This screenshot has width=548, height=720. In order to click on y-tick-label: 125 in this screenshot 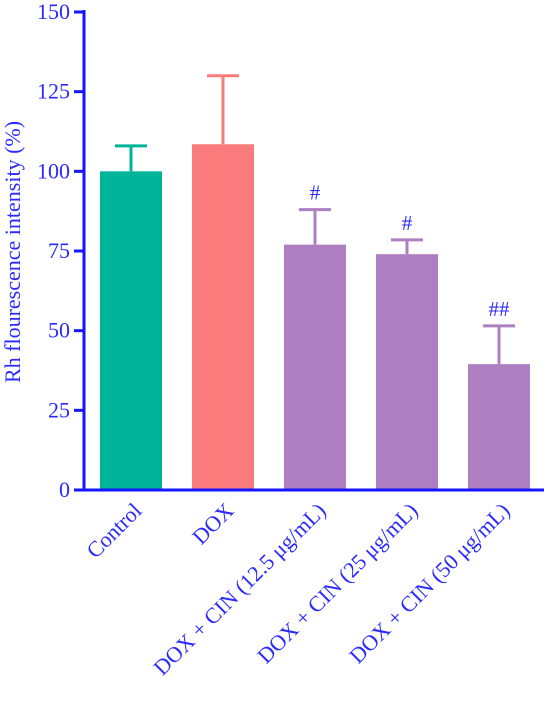, I will do `click(53, 91)`.